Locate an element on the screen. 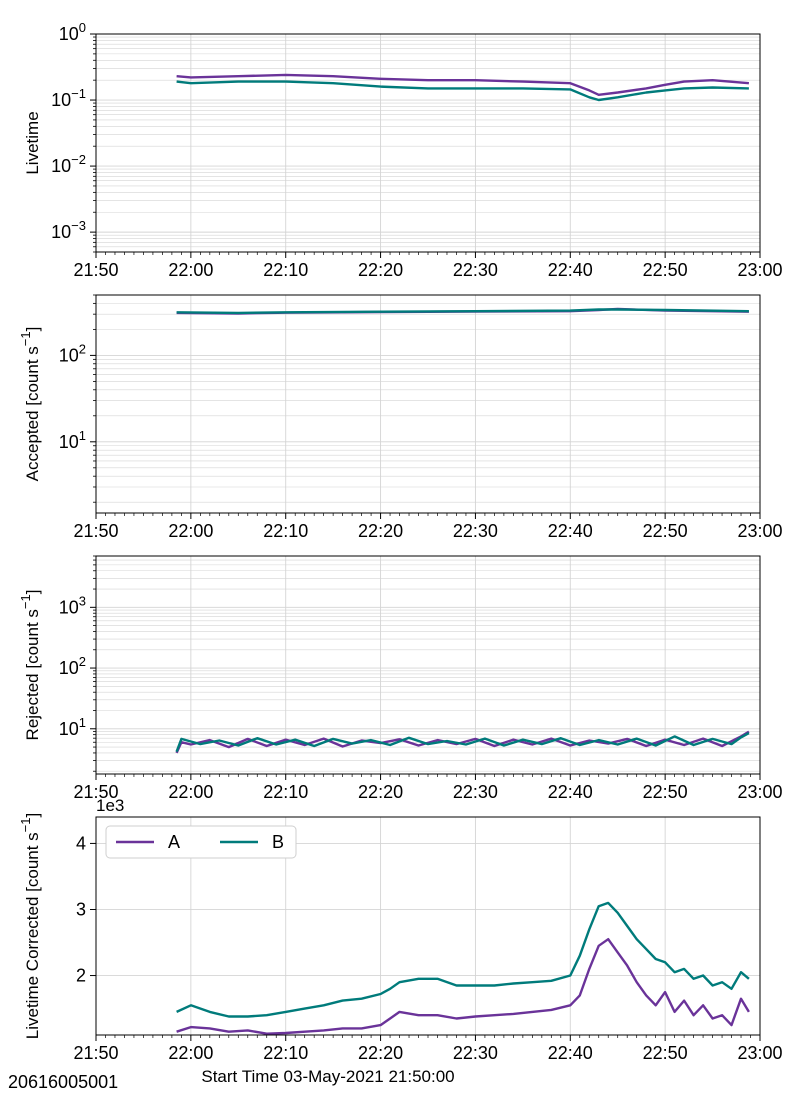 The width and height of the screenshot is (800, 1100). y-tick-label: 10⁻¹ is located at coordinates (68, 98).